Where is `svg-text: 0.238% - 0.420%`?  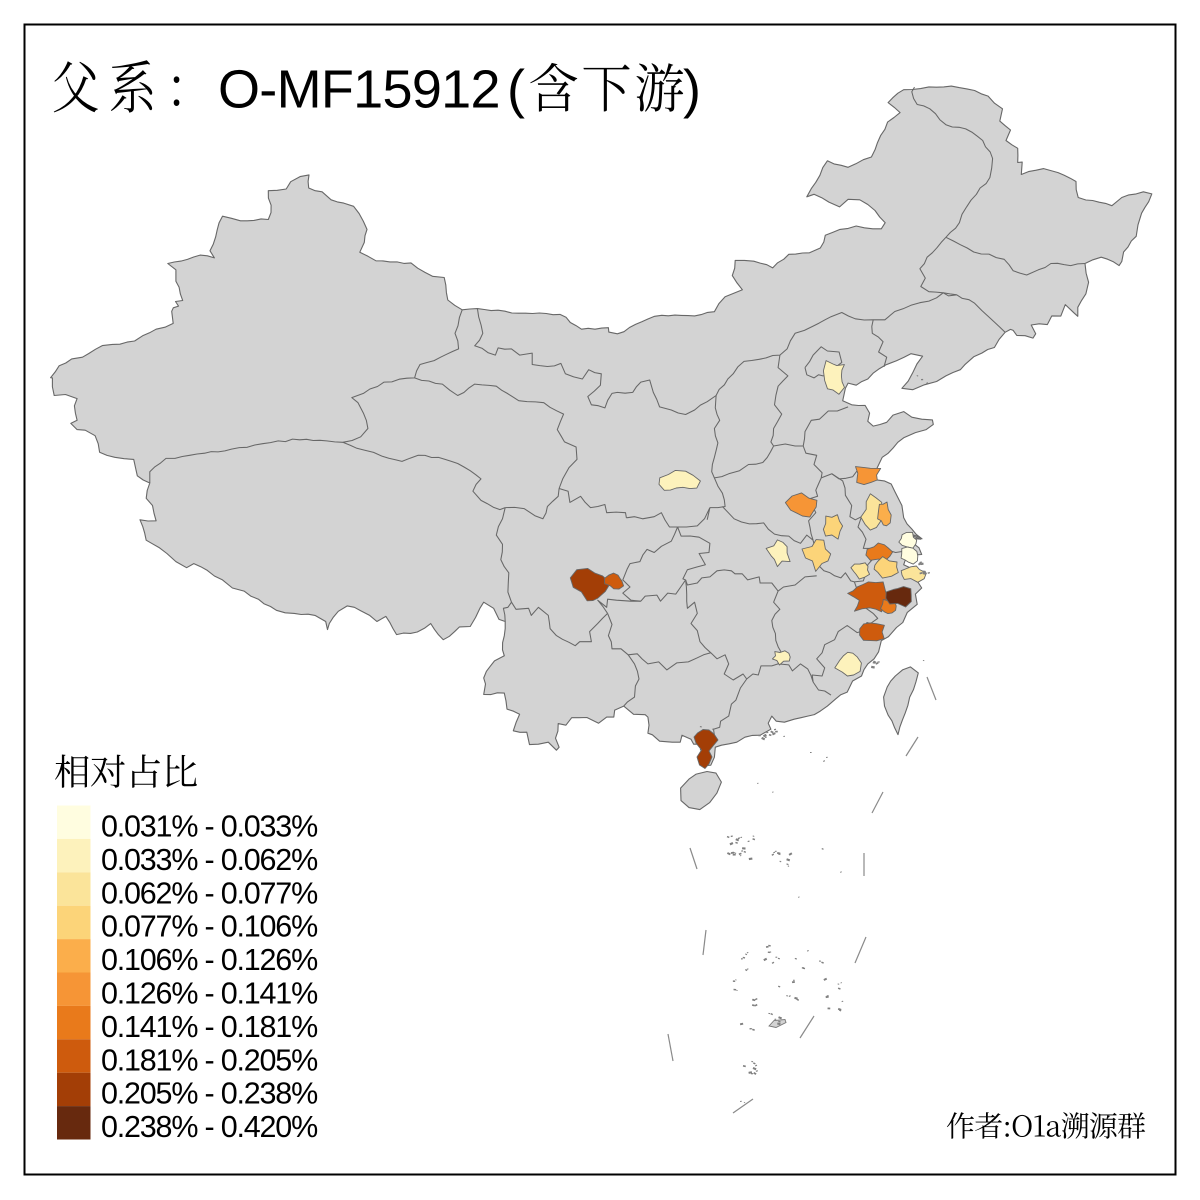
svg-text: 0.238% - 0.420% is located at coordinates (209, 1127).